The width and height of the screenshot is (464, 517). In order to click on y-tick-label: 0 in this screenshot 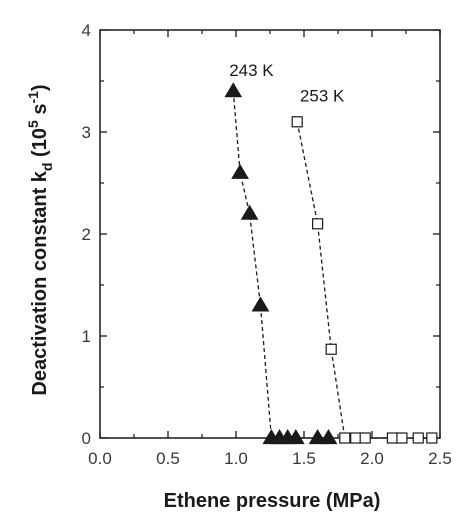, I will do `click(86, 438)`.